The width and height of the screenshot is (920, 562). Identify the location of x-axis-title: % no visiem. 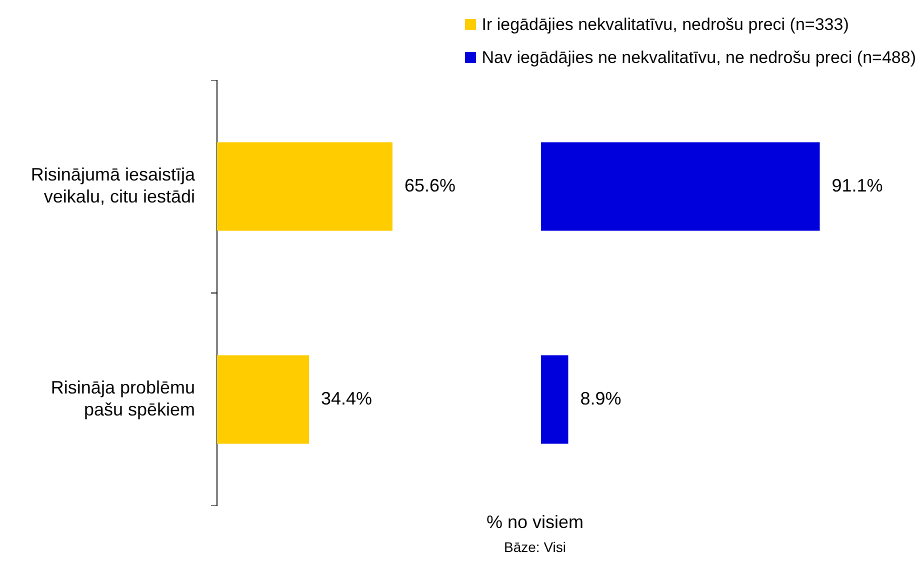
(535, 522).